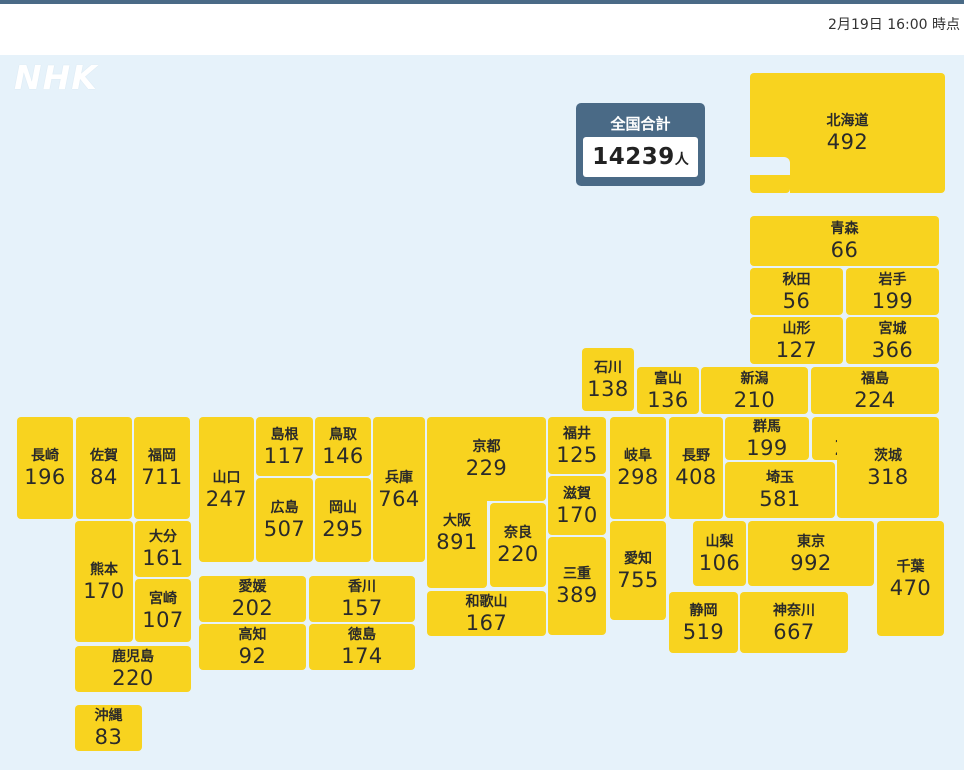  I want to click on prefecture-tile: 山口 247, so click(226, 489).